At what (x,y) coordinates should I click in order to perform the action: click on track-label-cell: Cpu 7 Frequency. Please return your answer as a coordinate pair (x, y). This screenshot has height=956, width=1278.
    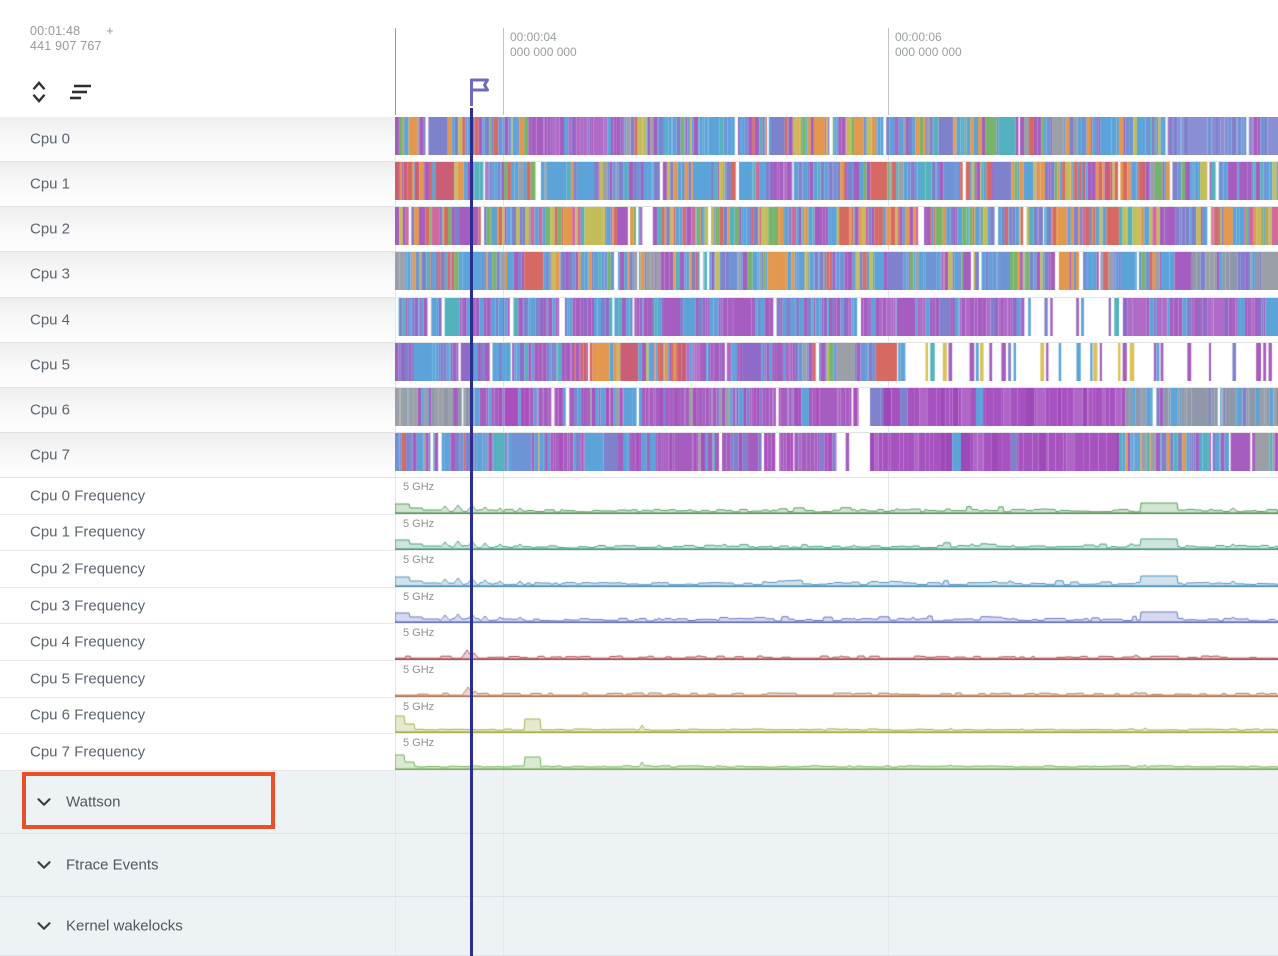
    Looking at the image, I should click on (197, 752).